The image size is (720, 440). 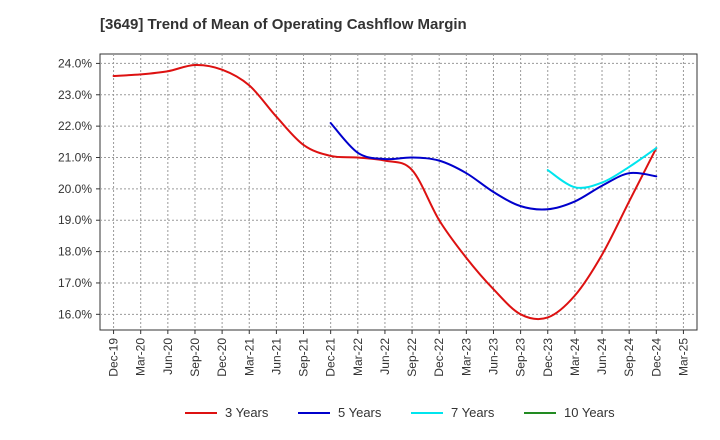 I want to click on y-tick-label: 20.0%, so click(x=75, y=189).